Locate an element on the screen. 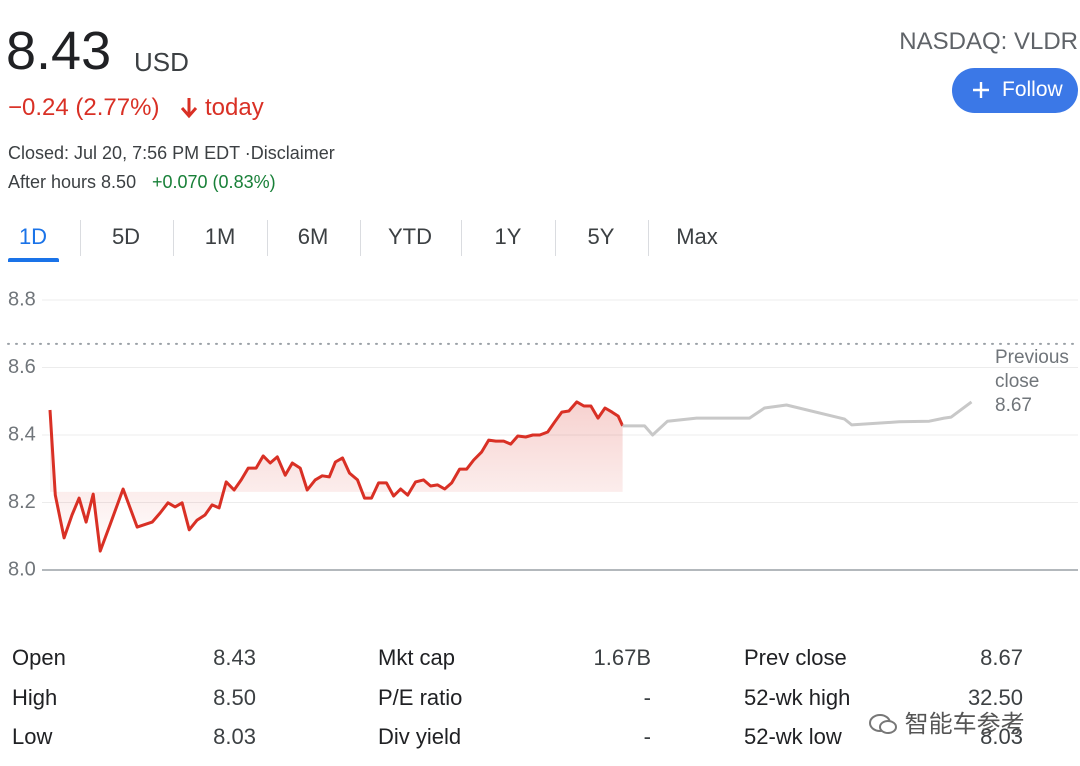 Image resolution: width=1080 pixels, height=766 pixels. stat-value: 8.67 is located at coordinates (1001, 657).